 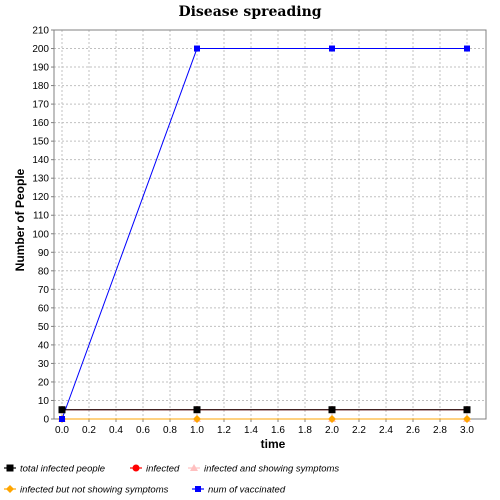 I want to click on x-axis-label: time, so click(x=273, y=444).